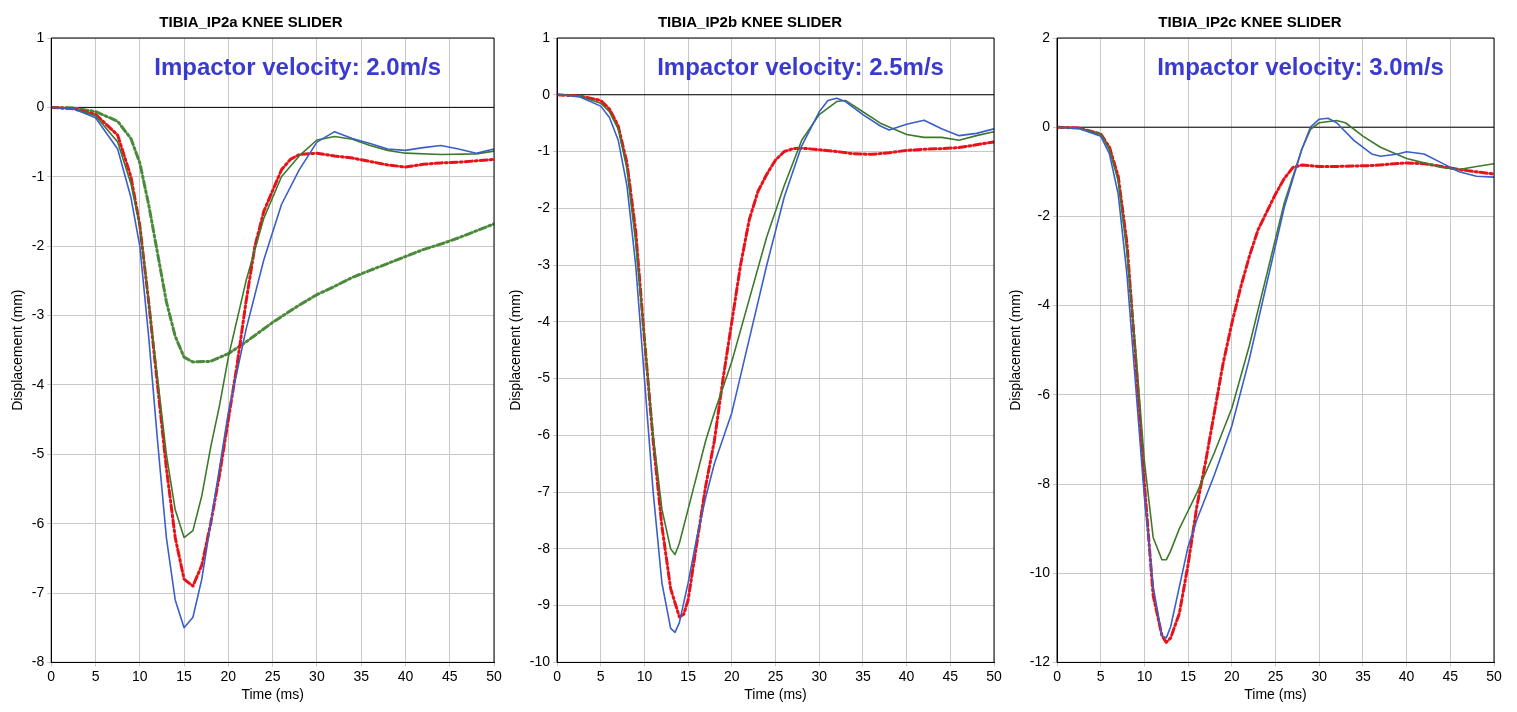 The height and width of the screenshot is (712, 1517). I want to click on chart-title: TIBIA_IP2c KNEE SLIDER, so click(1250, 22).